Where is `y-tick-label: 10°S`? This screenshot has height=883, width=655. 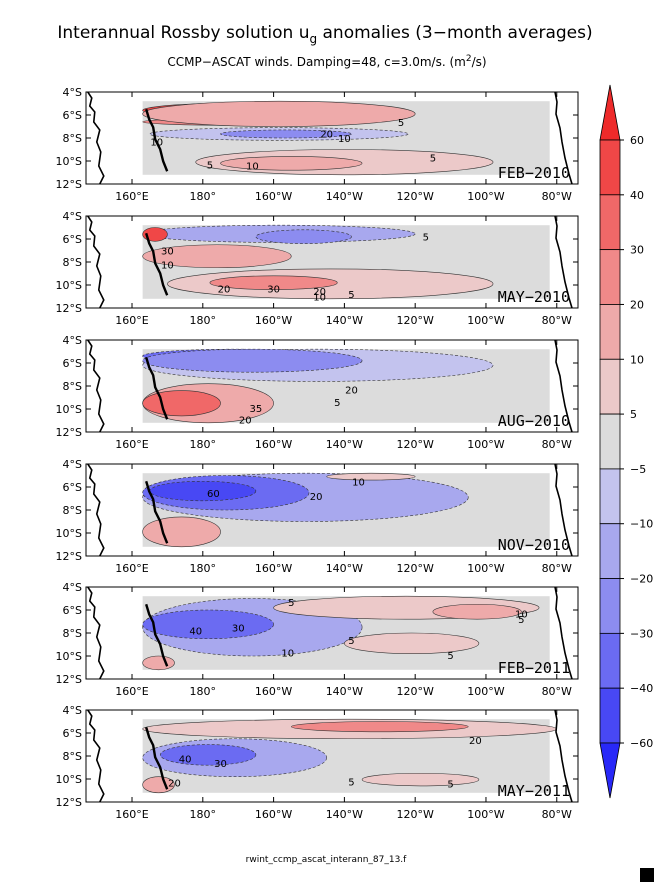
y-tick-label: 10°S is located at coordinates (69, 409).